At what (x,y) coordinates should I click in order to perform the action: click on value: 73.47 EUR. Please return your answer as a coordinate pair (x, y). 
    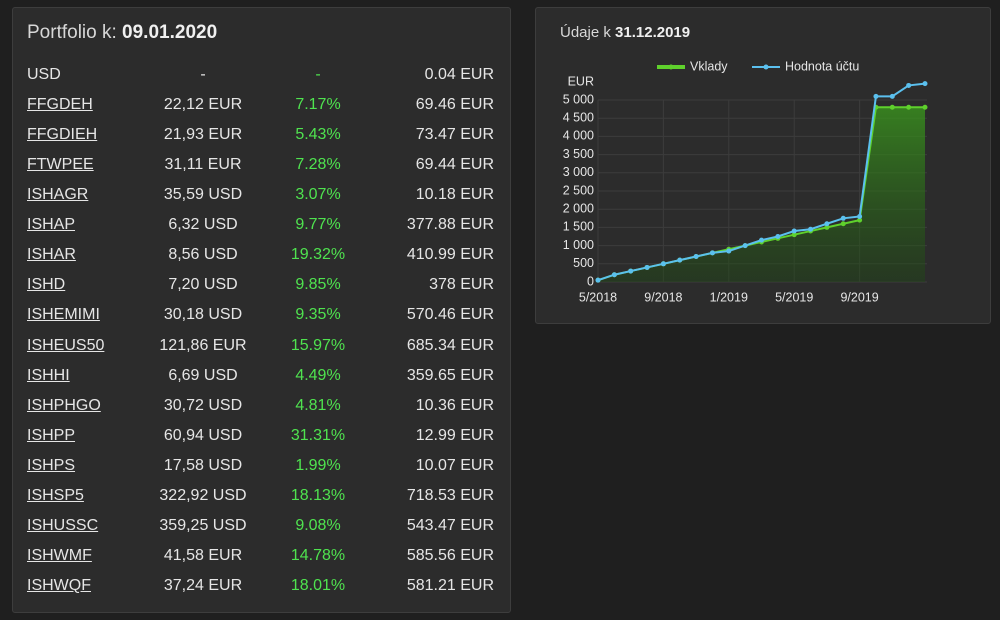
    Looking at the image, I should click on (454, 135).